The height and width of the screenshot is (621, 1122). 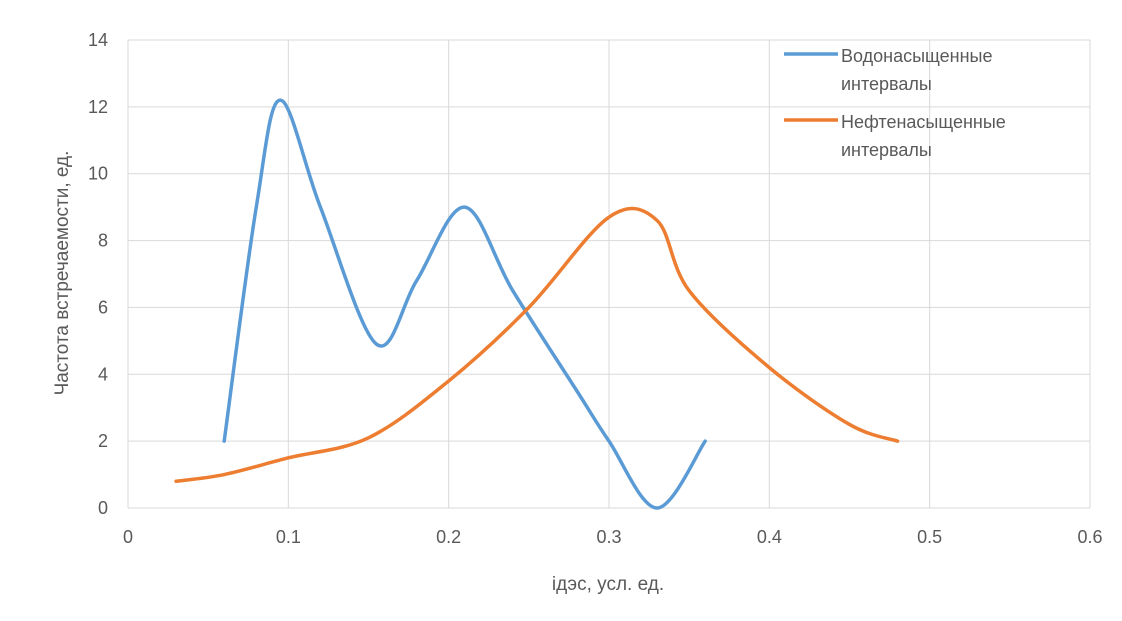 I want to click on x-axis-tick-labels: 0 0.1 0.2 0.3 0.4 0.5 0.6, so click(x=613, y=537).